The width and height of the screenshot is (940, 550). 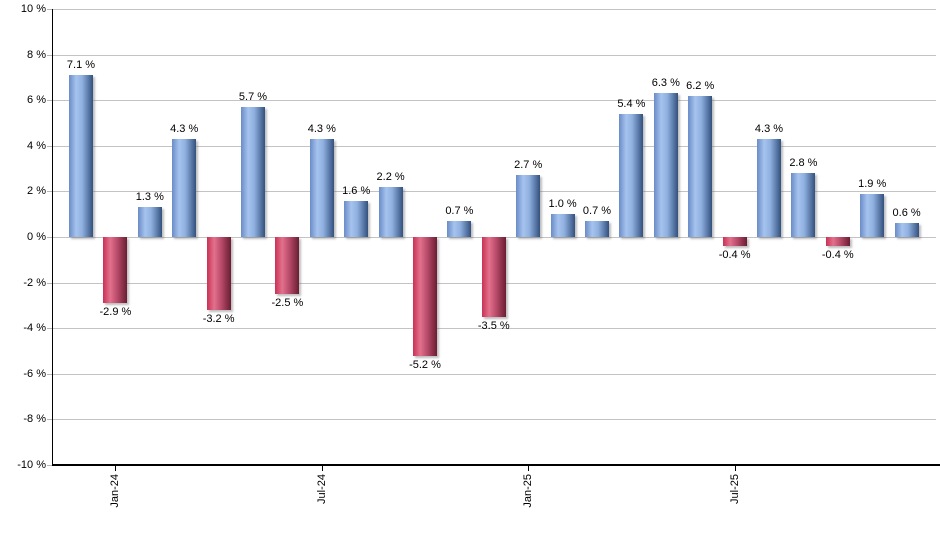 What do you see at coordinates (218, 318) in the screenshot?
I see `bar-value-label: -3.2 %` at bounding box center [218, 318].